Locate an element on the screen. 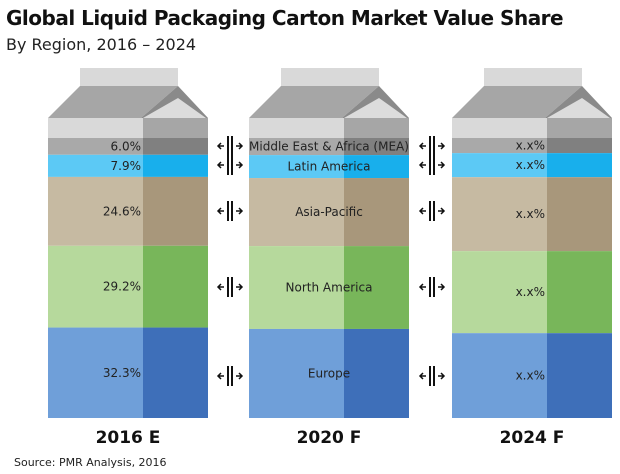  segment-region-label: Europe is located at coordinates (329, 373).